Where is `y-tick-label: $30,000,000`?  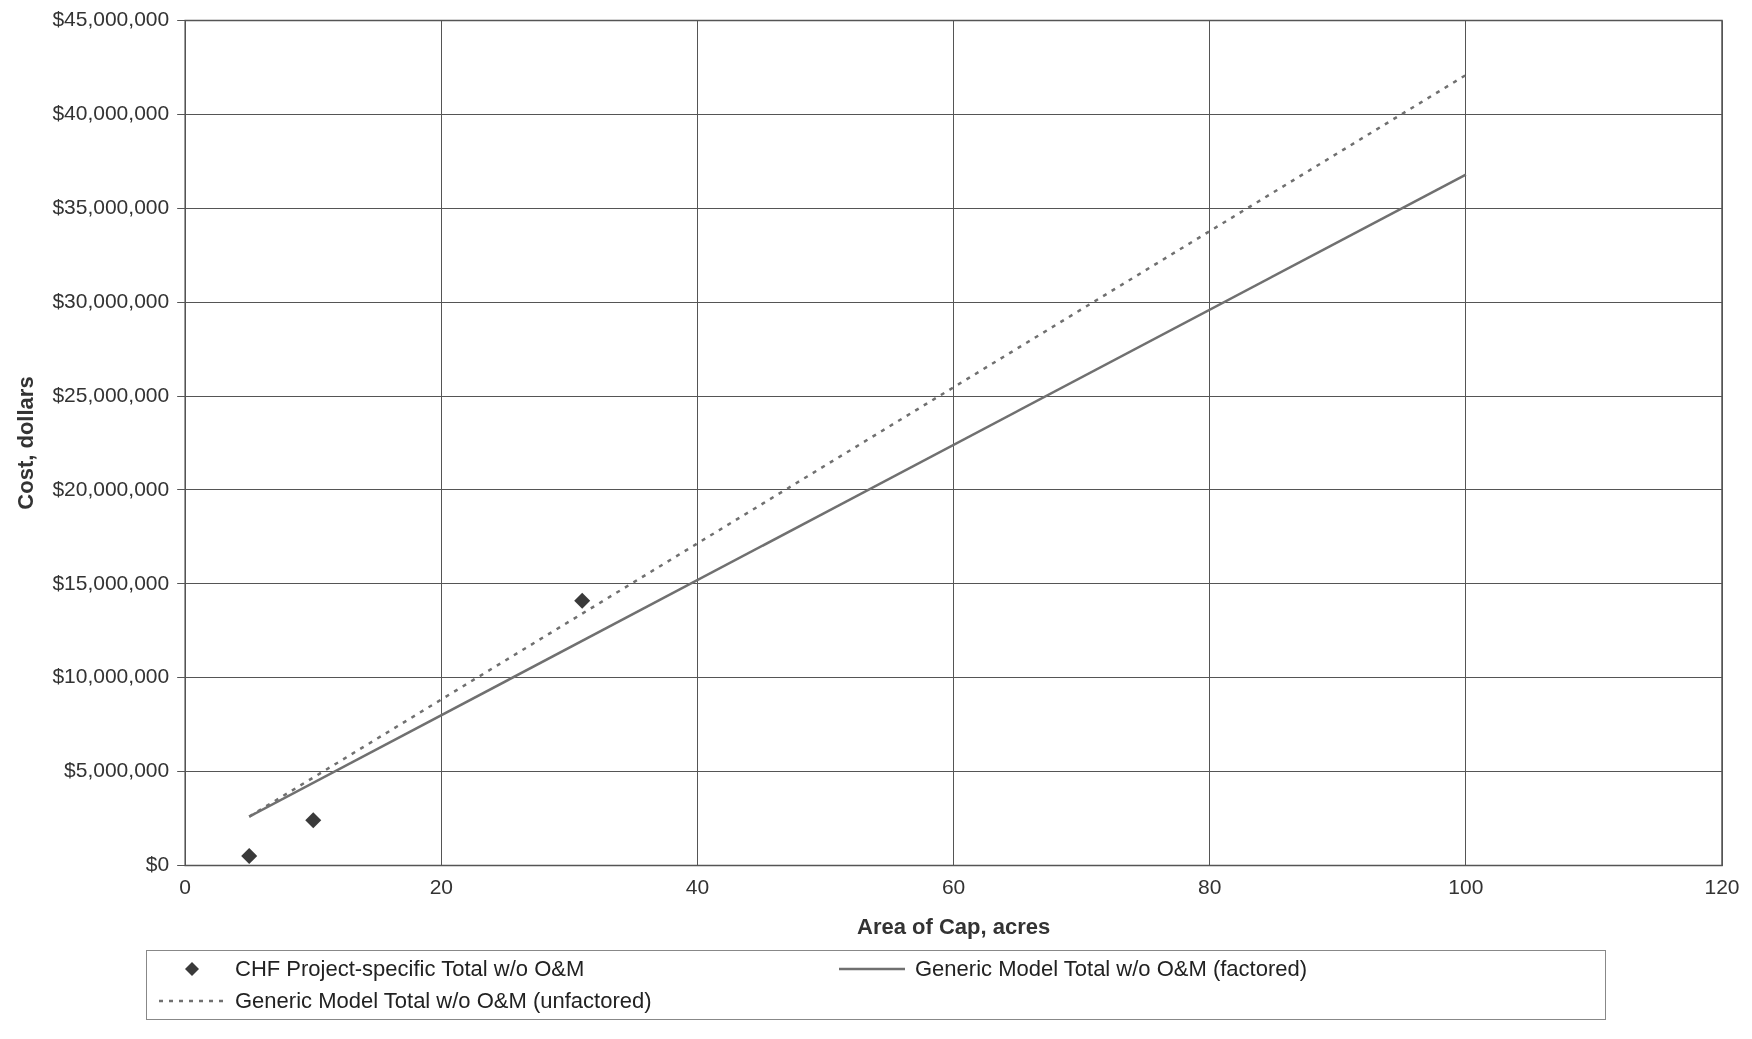
y-tick-label: $30,000,000 is located at coordinates (111, 300).